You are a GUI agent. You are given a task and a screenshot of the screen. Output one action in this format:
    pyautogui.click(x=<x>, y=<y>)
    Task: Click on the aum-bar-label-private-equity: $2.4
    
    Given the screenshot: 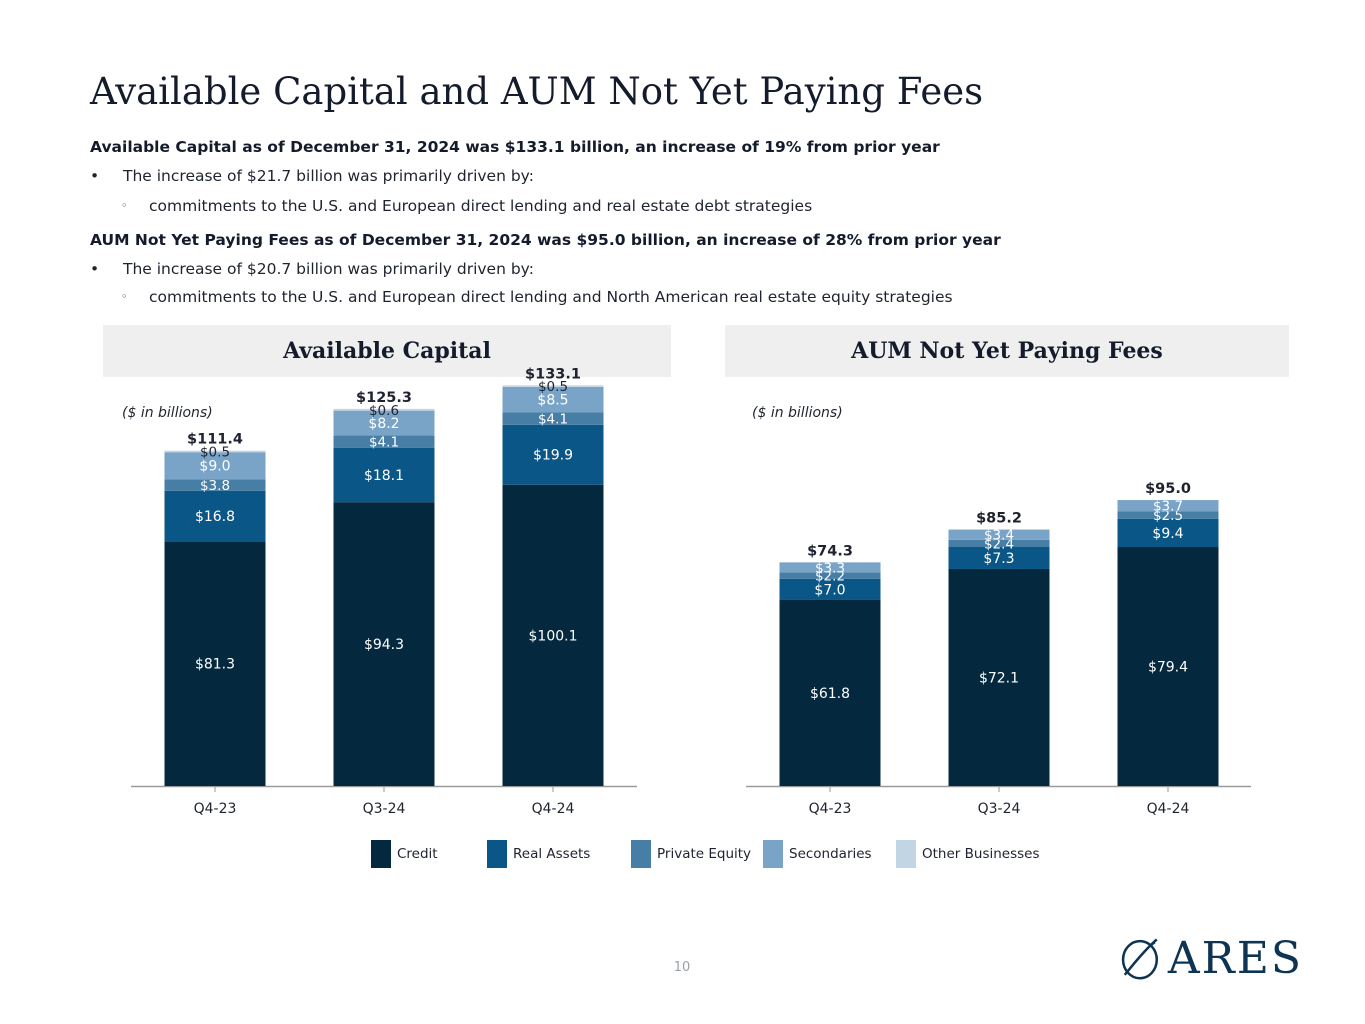 What is the action you would take?
    pyautogui.click(x=999, y=544)
    